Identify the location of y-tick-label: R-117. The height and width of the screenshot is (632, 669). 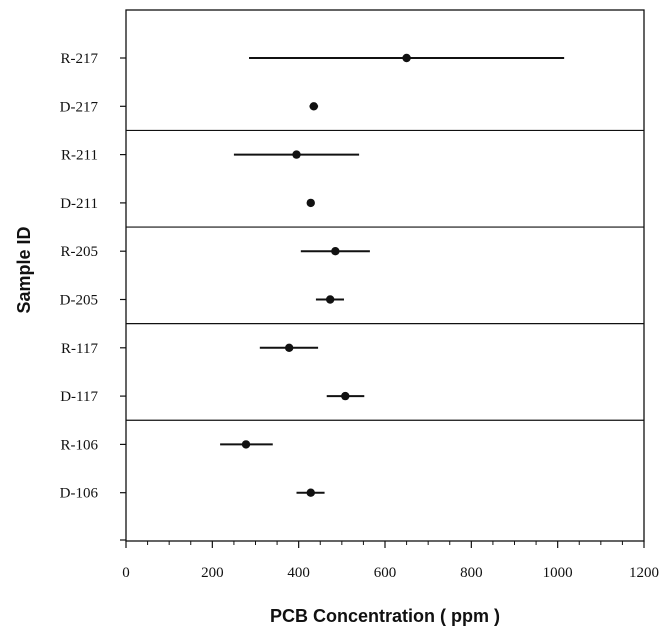
(79, 349).